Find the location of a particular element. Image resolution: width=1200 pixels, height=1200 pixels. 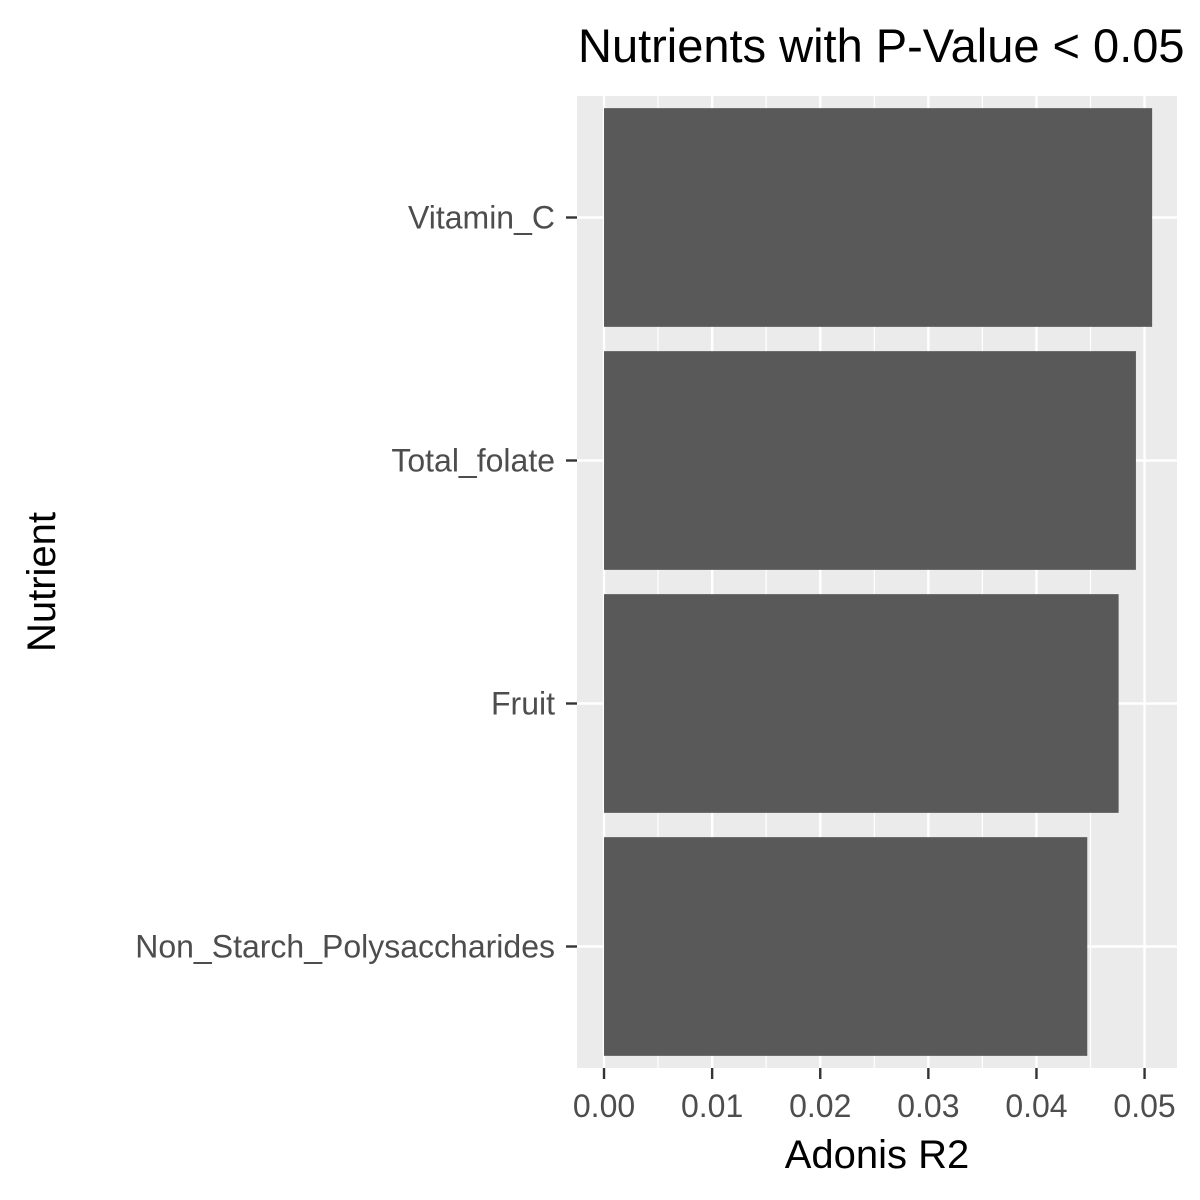

x-axis: 0.00 0.01 0.02 0.03 0.04 0.05 is located at coordinates (874, 1096).